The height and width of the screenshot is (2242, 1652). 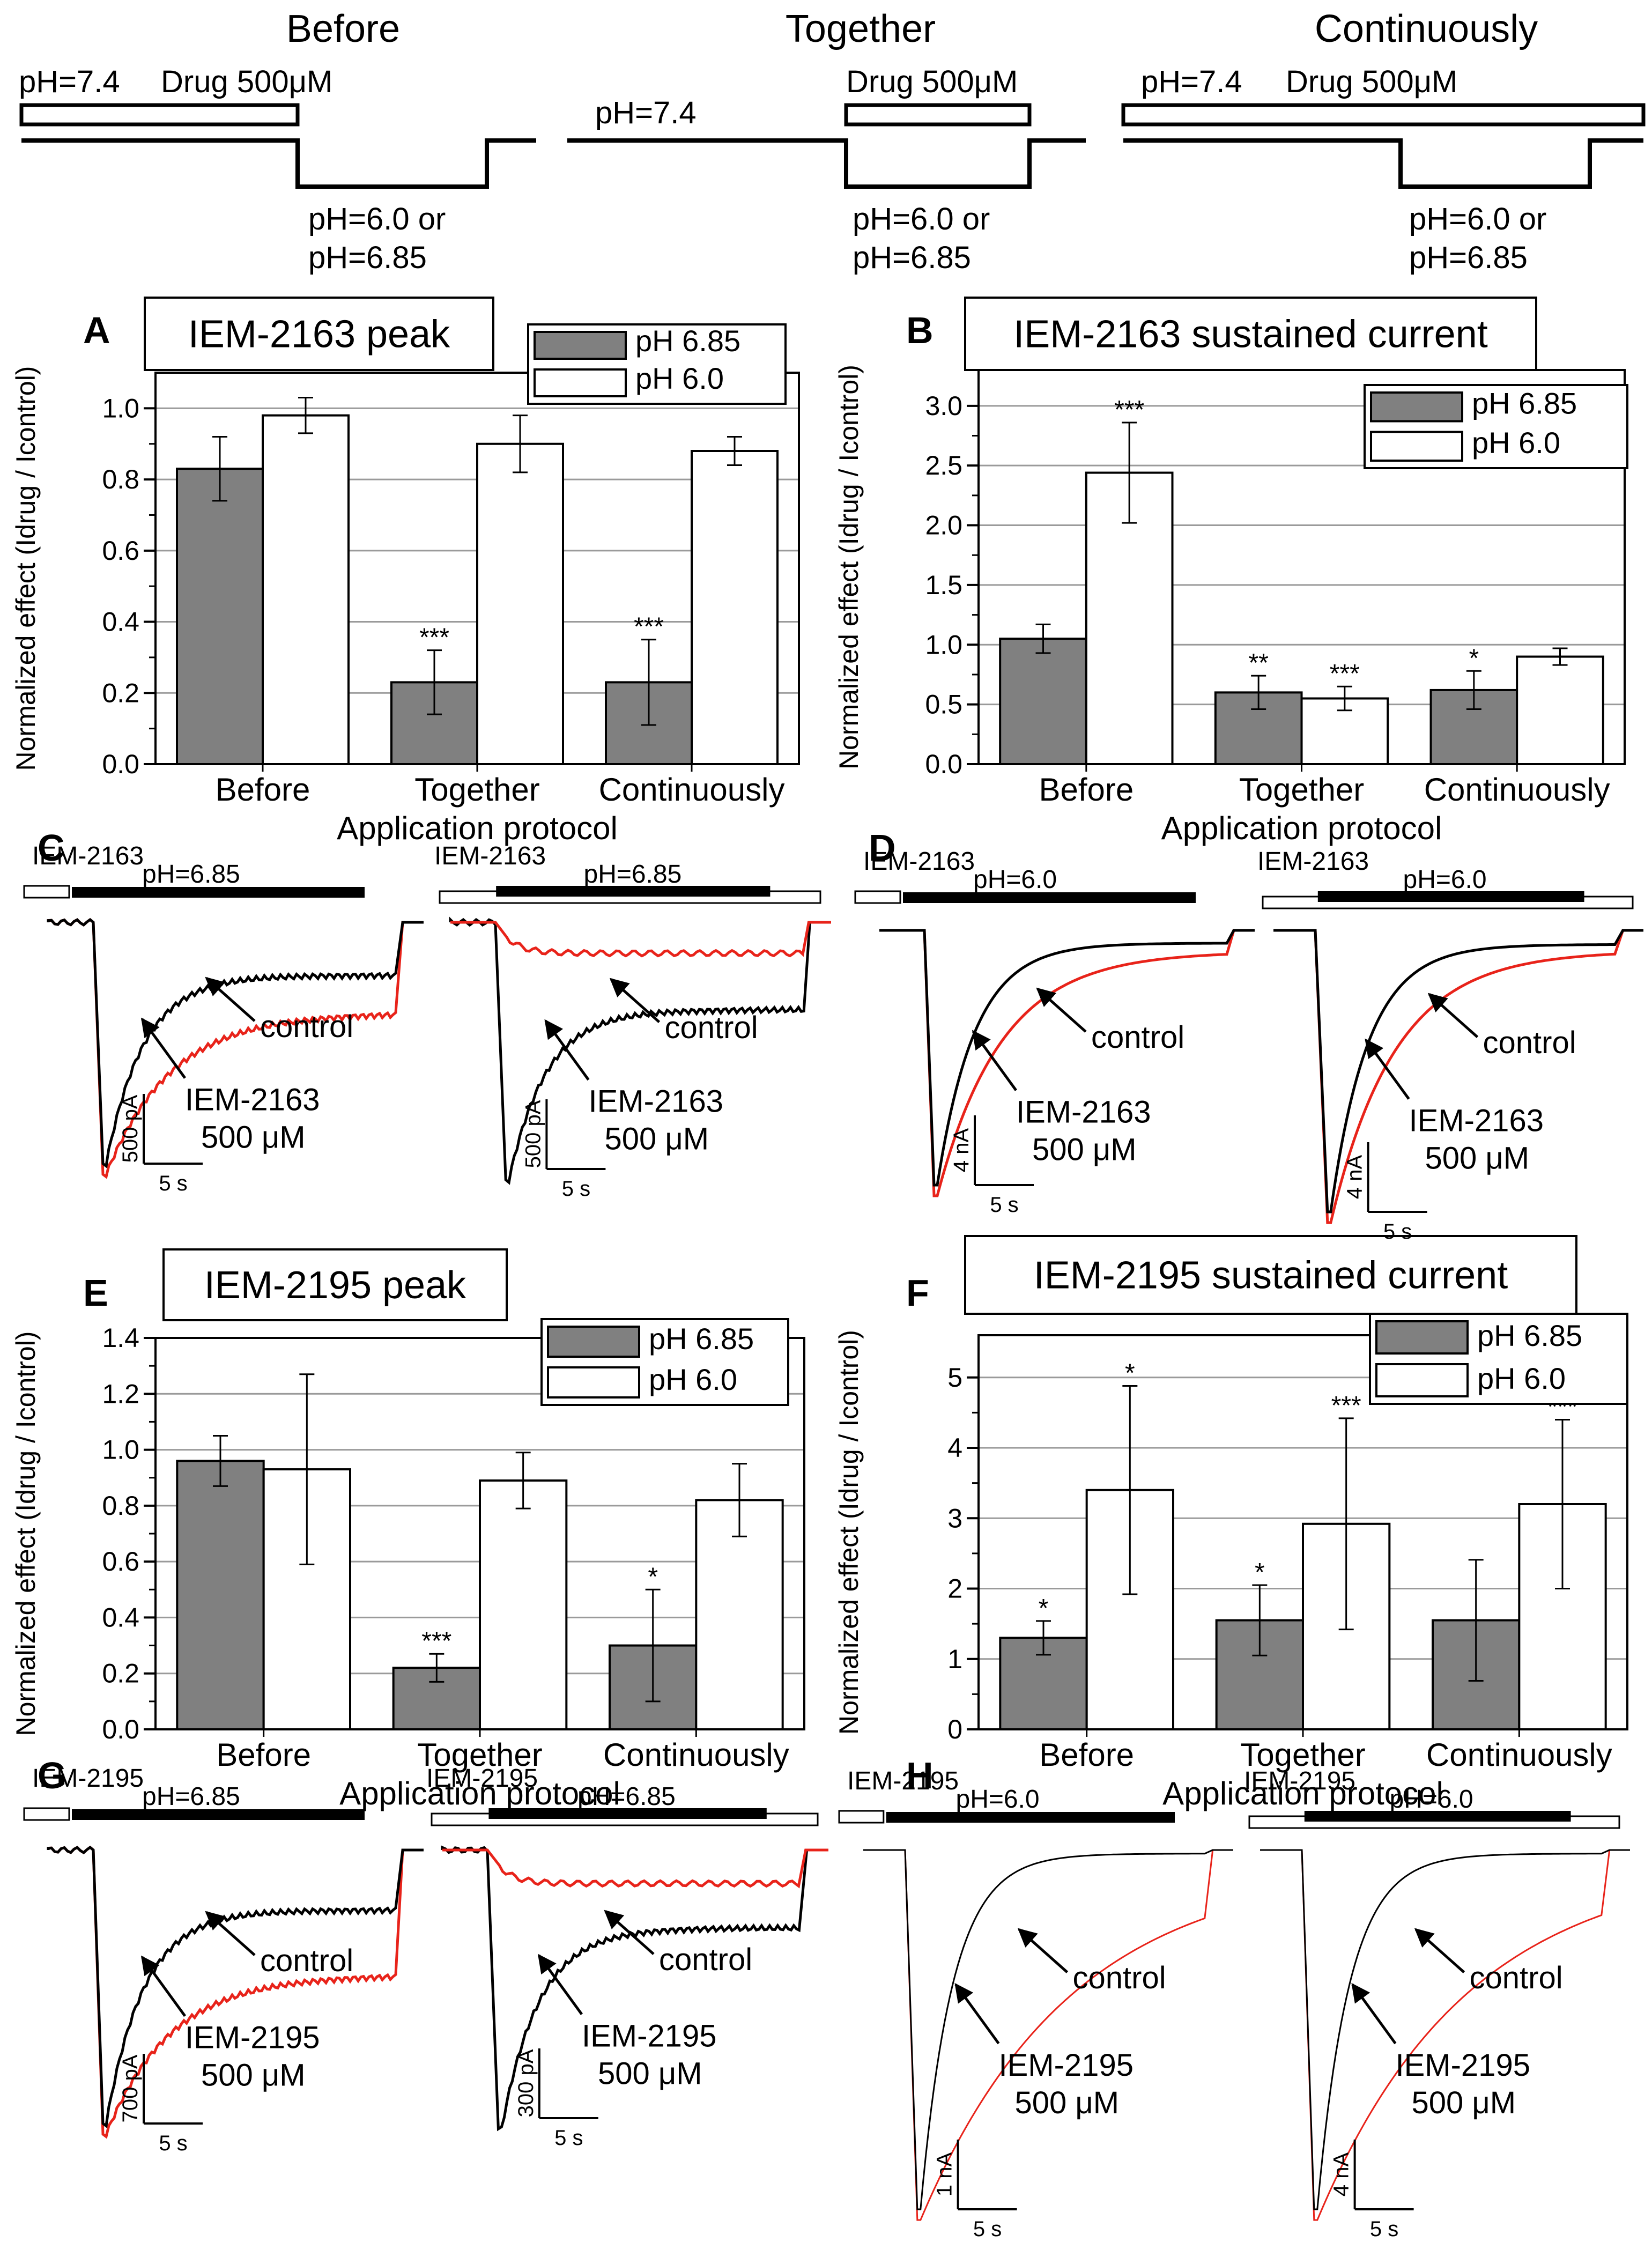 I want to click on protocol-title: Together, so click(x=861, y=29).